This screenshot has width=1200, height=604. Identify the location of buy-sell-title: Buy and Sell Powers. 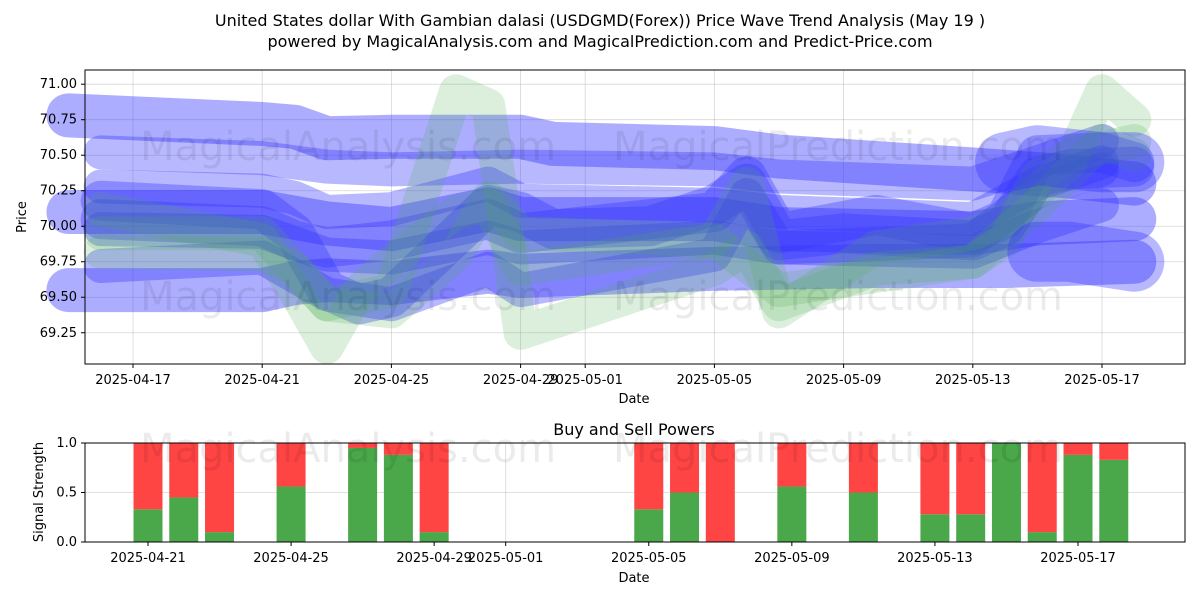
(634, 429).